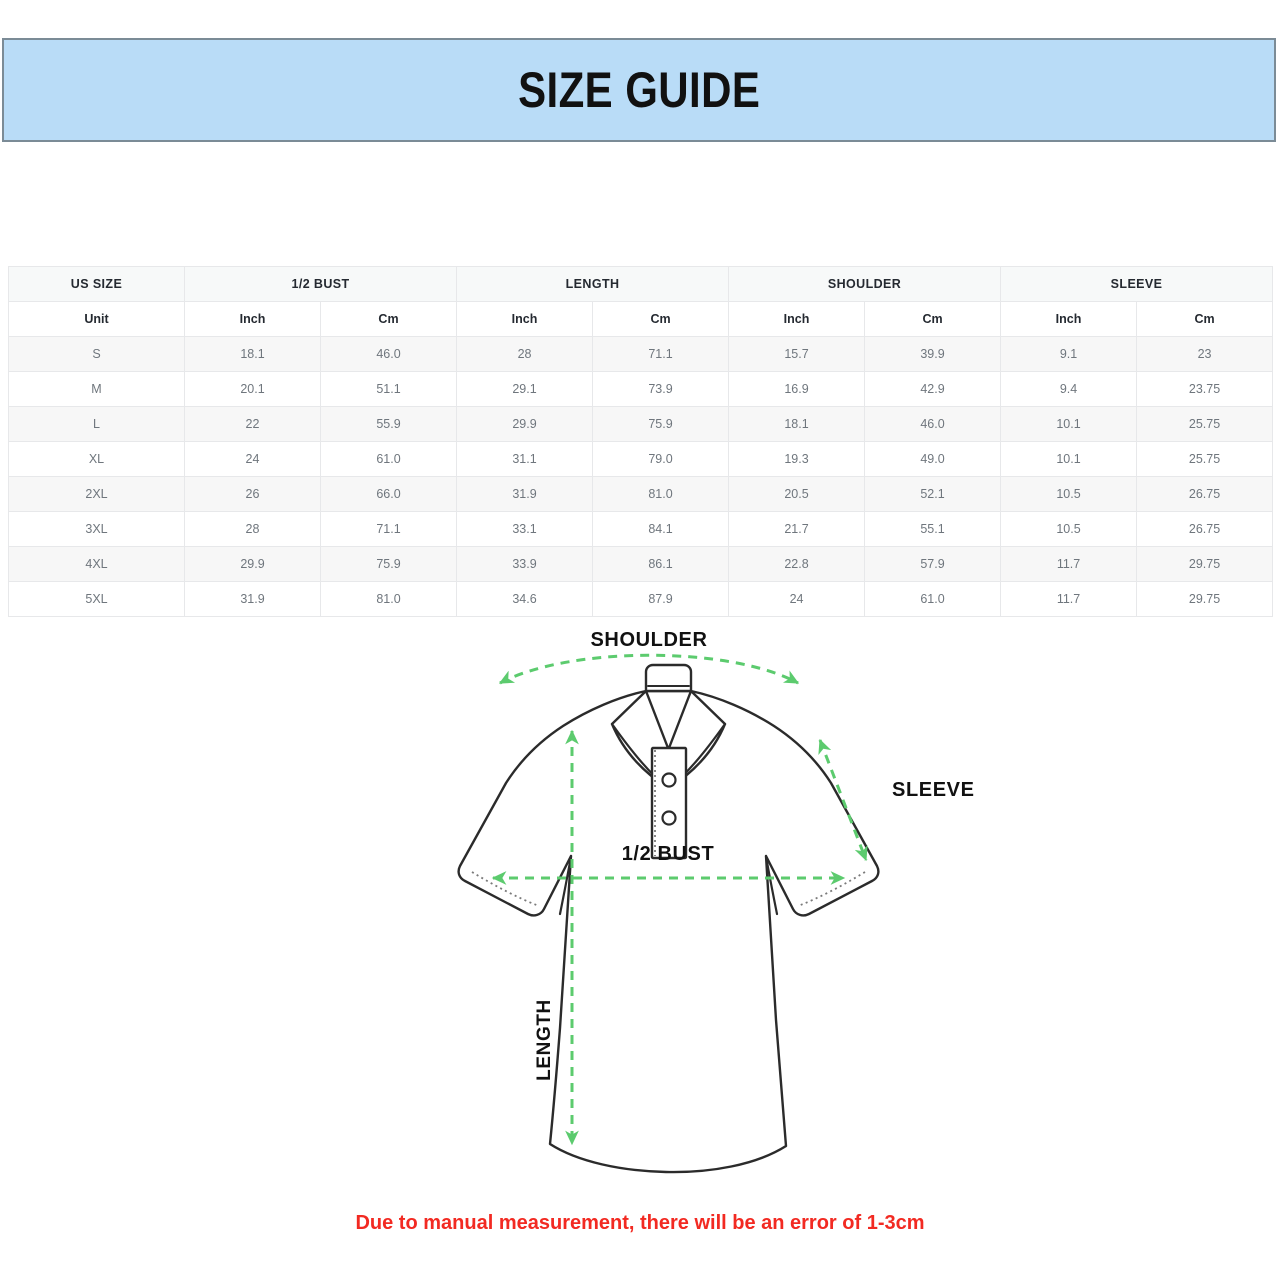  What do you see at coordinates (525, 424) in the screenshot?
I see `cell-length-inch: 29.9` at bounding box center [525, 424].